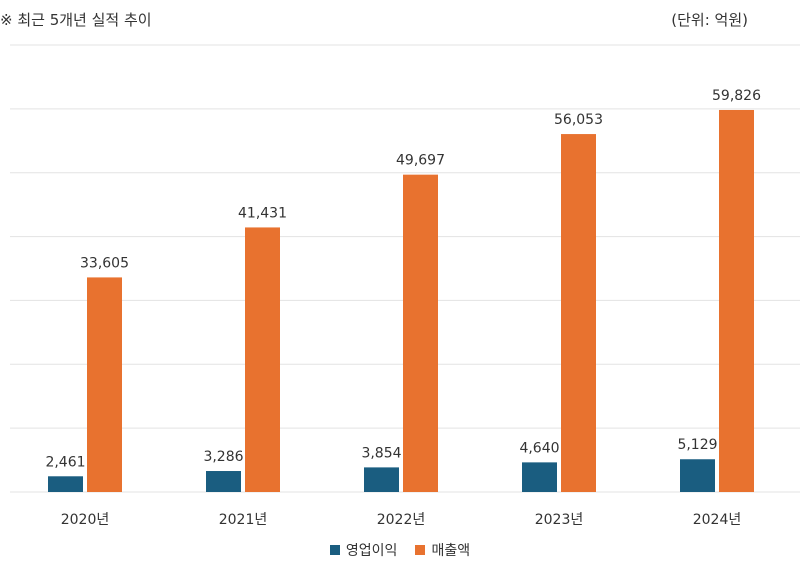 This screenshot has width=800, height=572. I want to click on x-tick-label: 2022년, so click(401, 520).